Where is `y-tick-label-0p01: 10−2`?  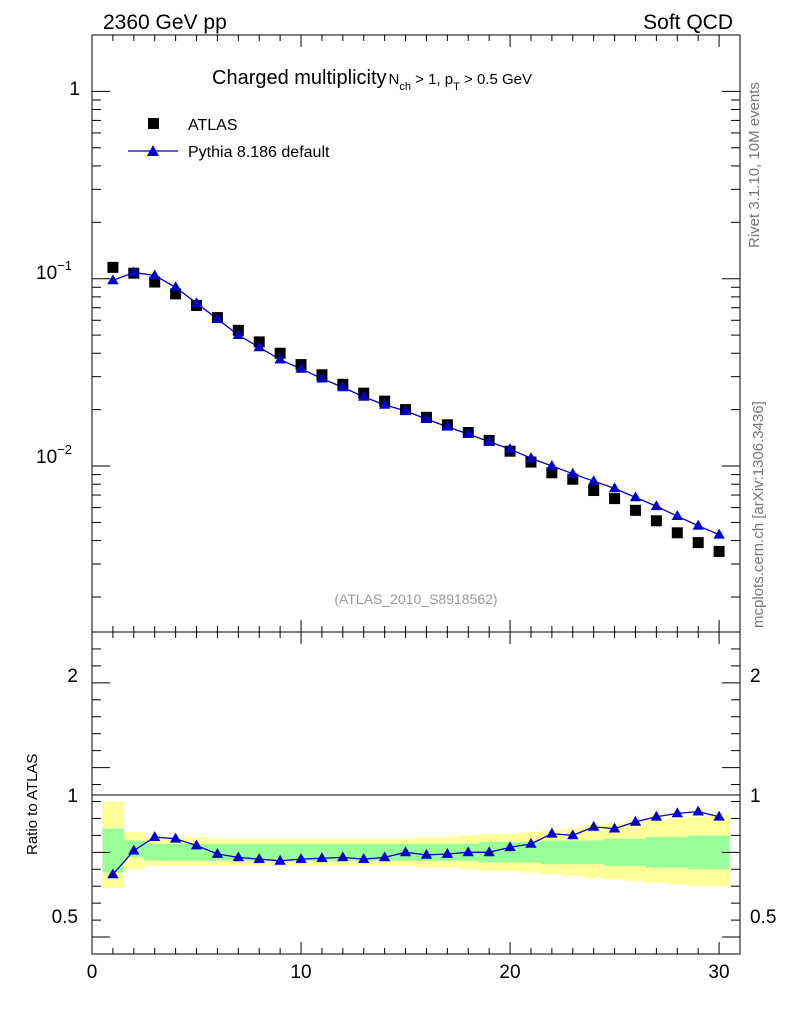
y-tick-label-0p01: 10−2 is located at coordinates (54, 455).